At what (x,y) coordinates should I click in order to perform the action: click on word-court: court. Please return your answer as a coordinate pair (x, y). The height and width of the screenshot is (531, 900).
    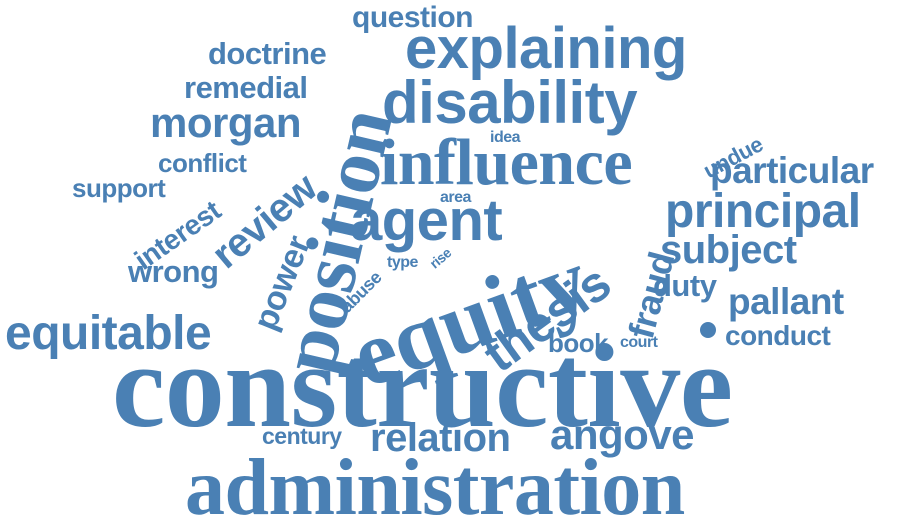
    Looking at the image, I should click on (639, 342).